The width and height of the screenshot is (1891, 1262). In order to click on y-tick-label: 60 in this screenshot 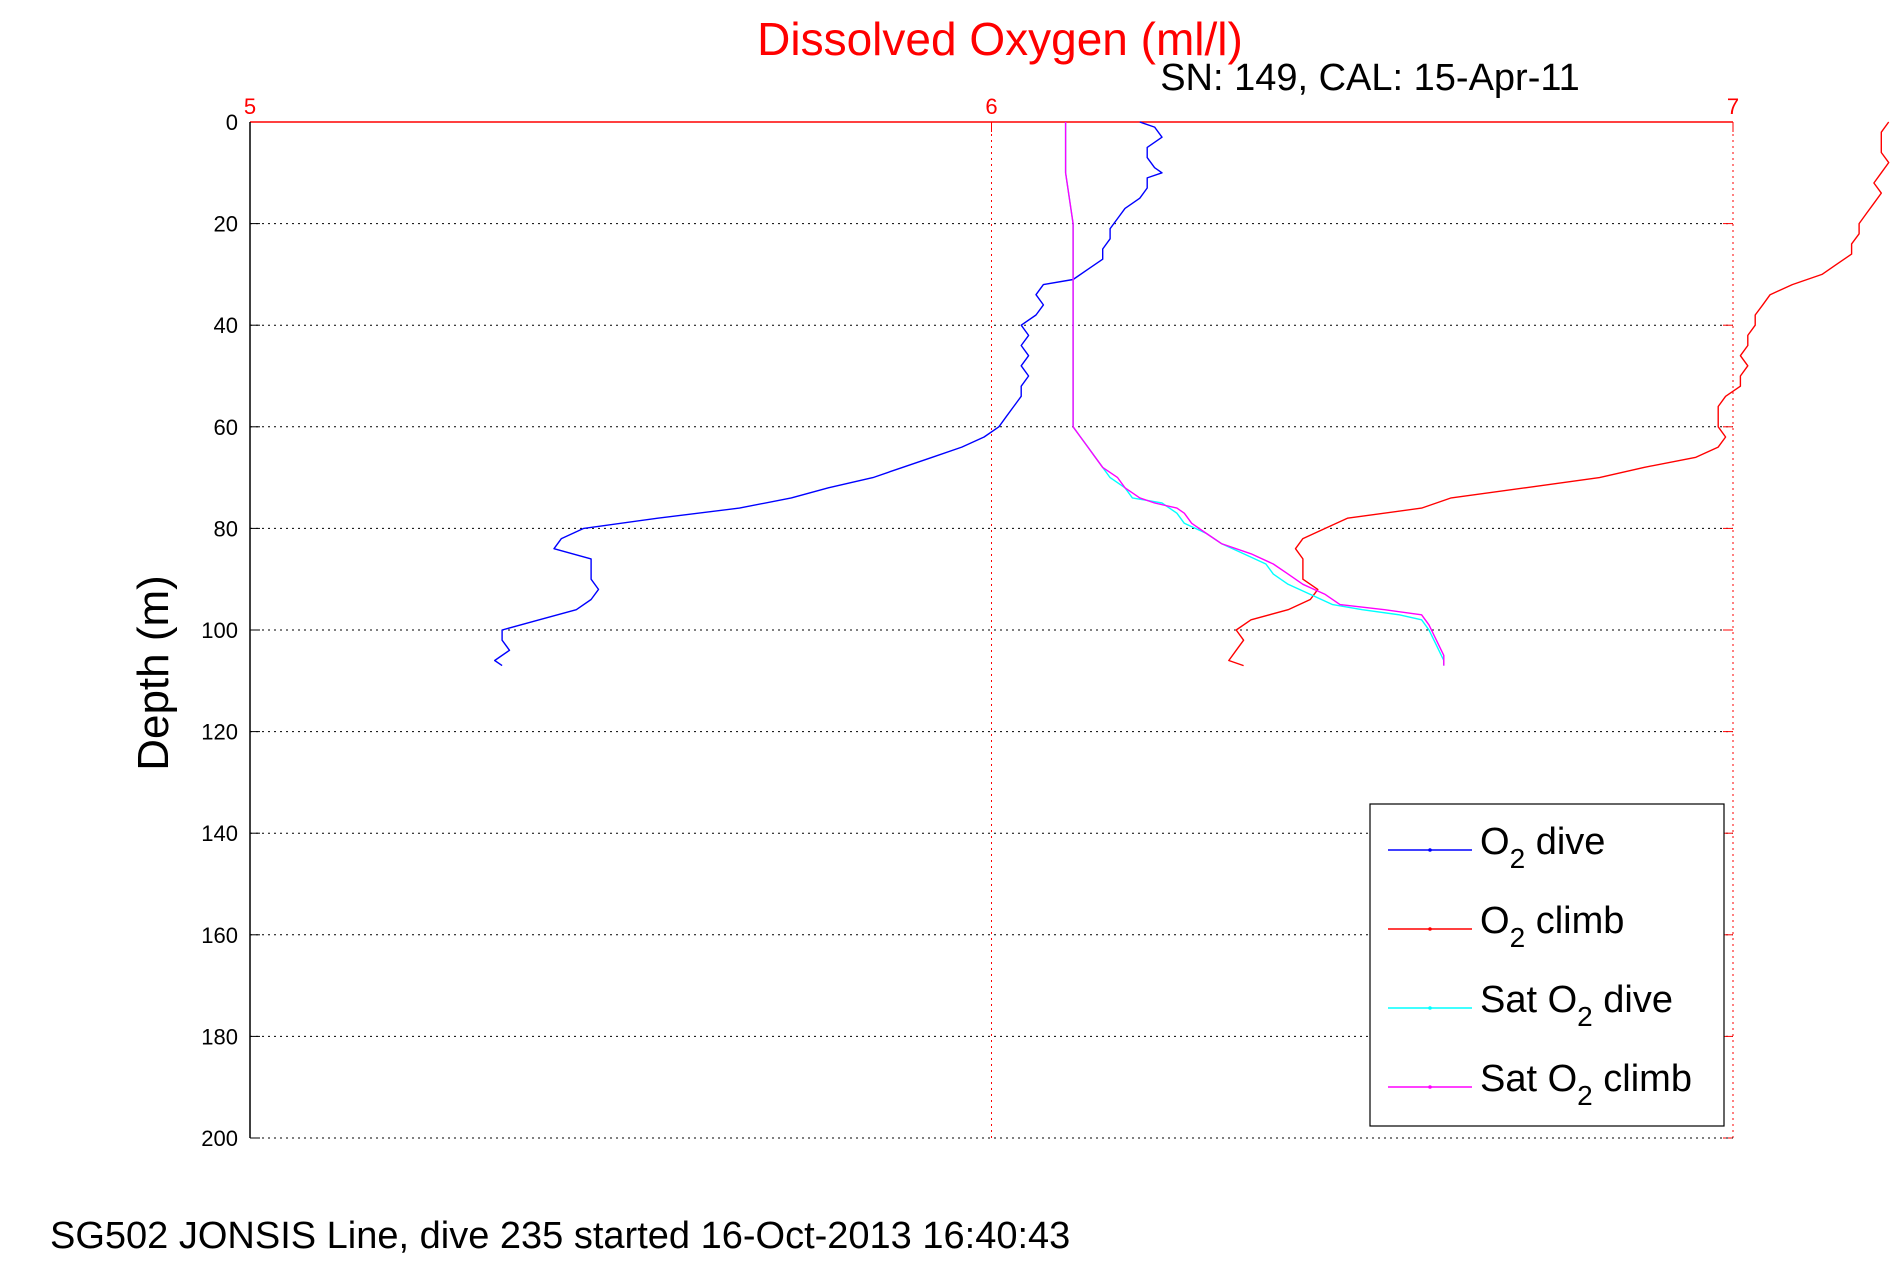, I will do `click(226, 427)`.